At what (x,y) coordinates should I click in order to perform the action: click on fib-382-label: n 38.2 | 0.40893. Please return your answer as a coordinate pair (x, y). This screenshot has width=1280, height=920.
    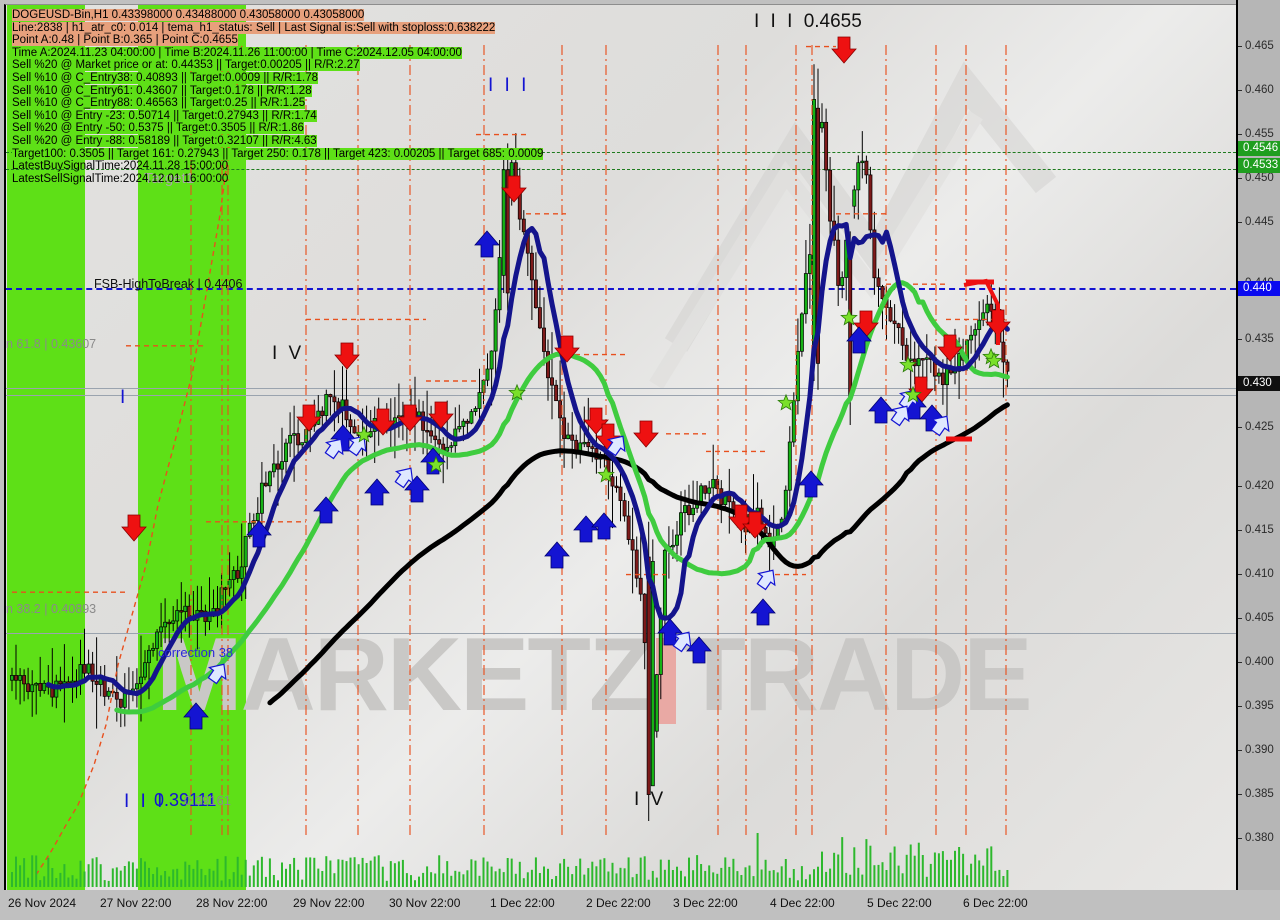
    Looking at the image, I should click on (51, 609).